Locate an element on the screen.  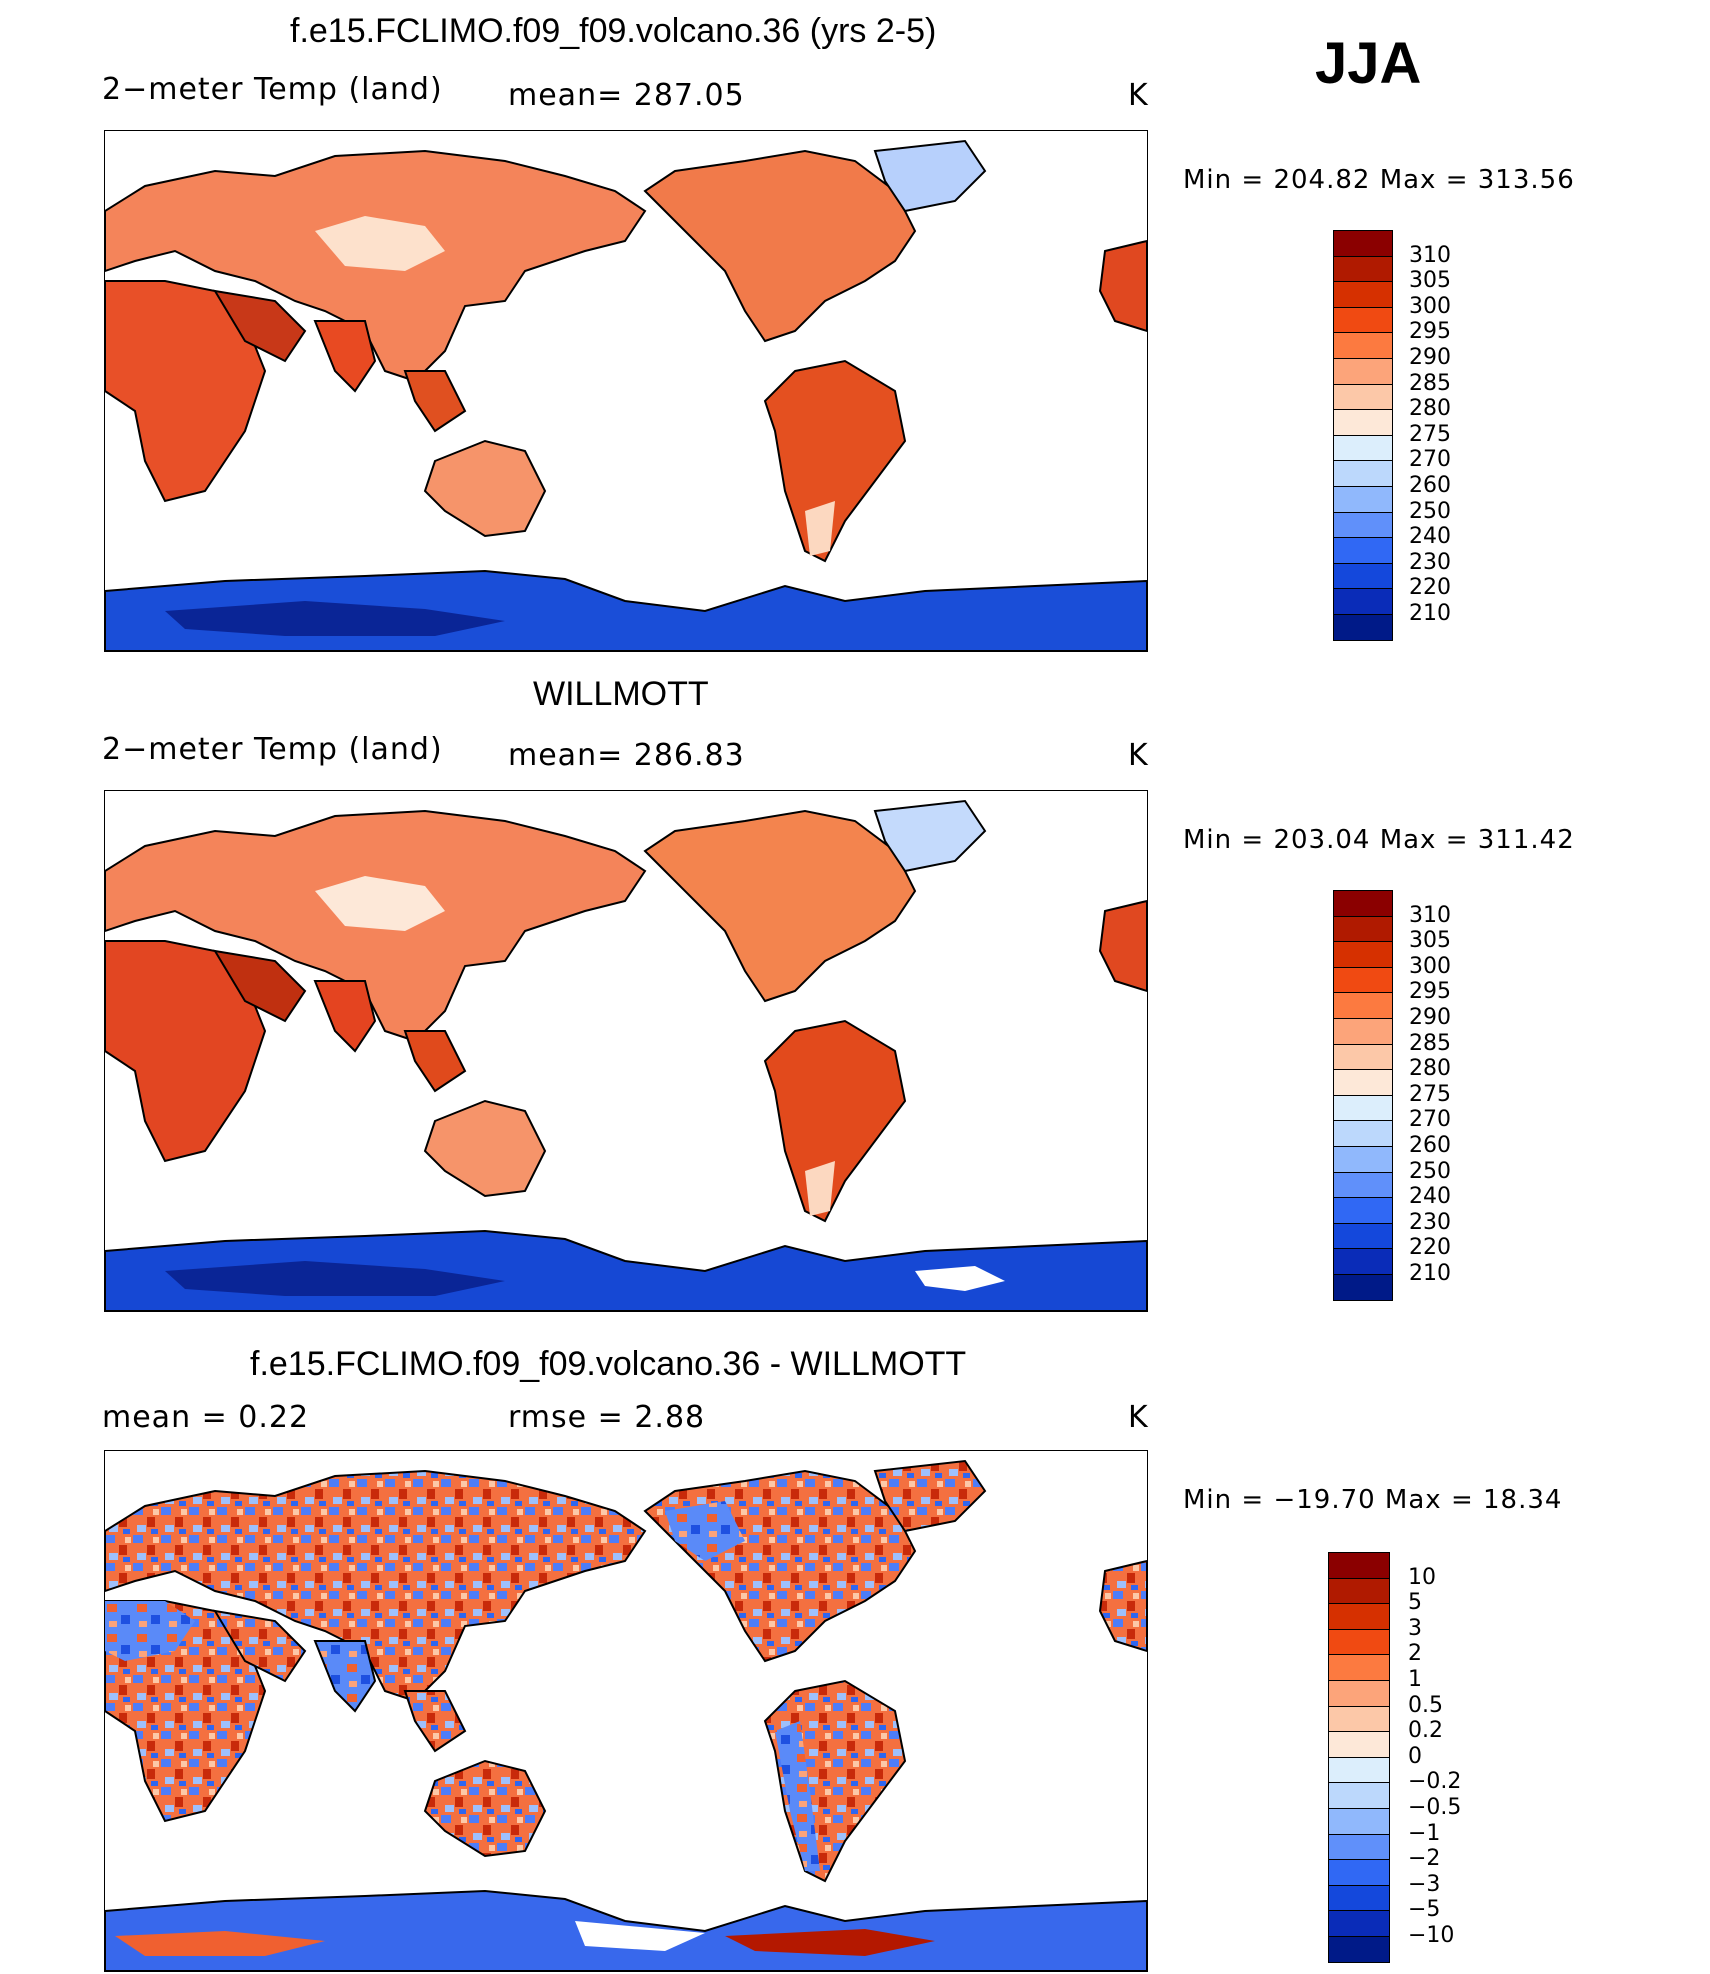
panel-3-colorbar-level-label: 0 is located at coordinates (1415, 1756).